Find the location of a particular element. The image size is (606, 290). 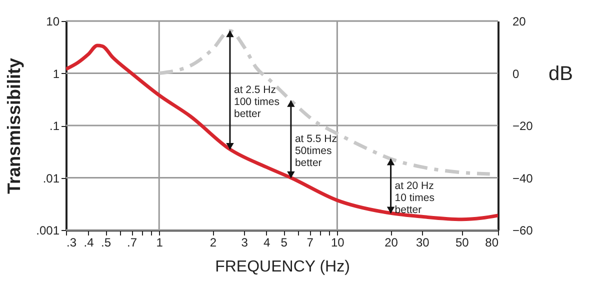

x-tick-label: .7 is located at coordinates (132, 243).